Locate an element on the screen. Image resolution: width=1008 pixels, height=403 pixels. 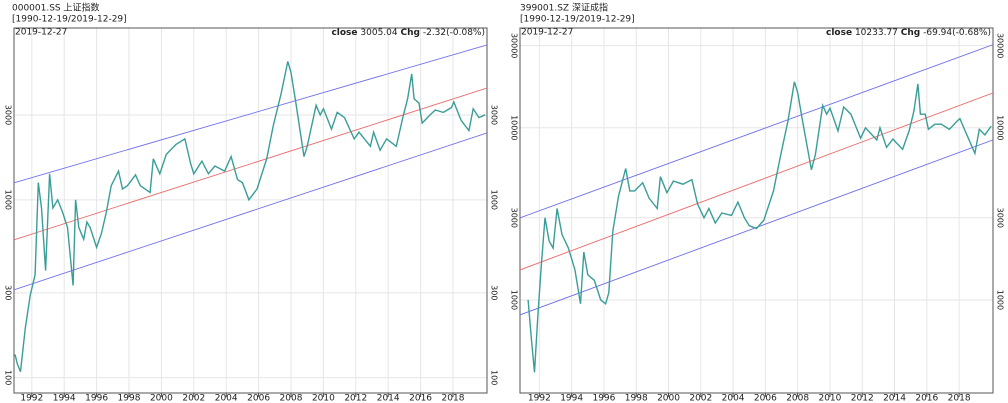
close-value: 10233.77 is located at coordinates (876, 33).